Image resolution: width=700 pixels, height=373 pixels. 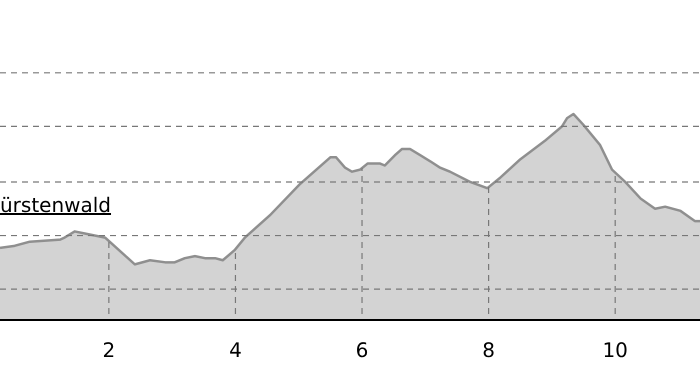 I want to click on annotation: ürstenwald, so click(x=56, y=205).